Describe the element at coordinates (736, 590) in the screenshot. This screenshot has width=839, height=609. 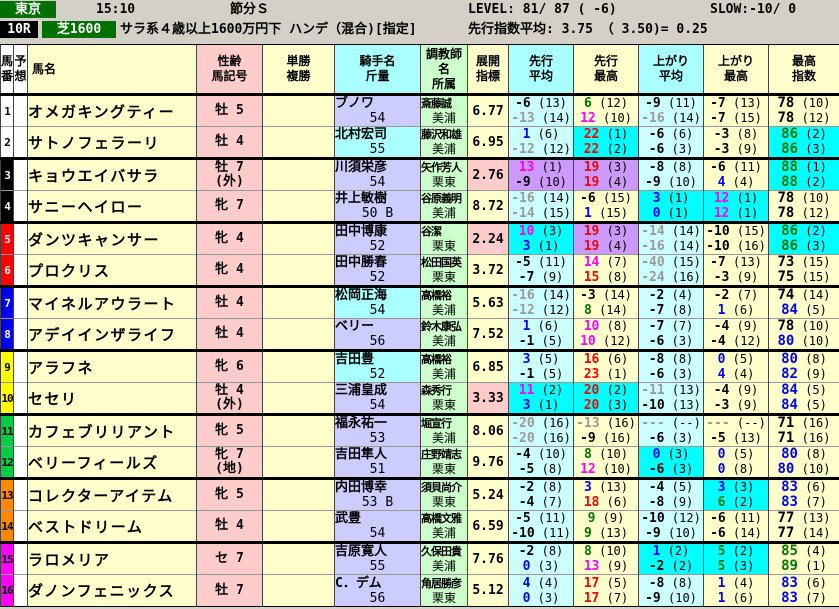
I see `closing-best-cell: 1 (4) 1 (6)` at that location.